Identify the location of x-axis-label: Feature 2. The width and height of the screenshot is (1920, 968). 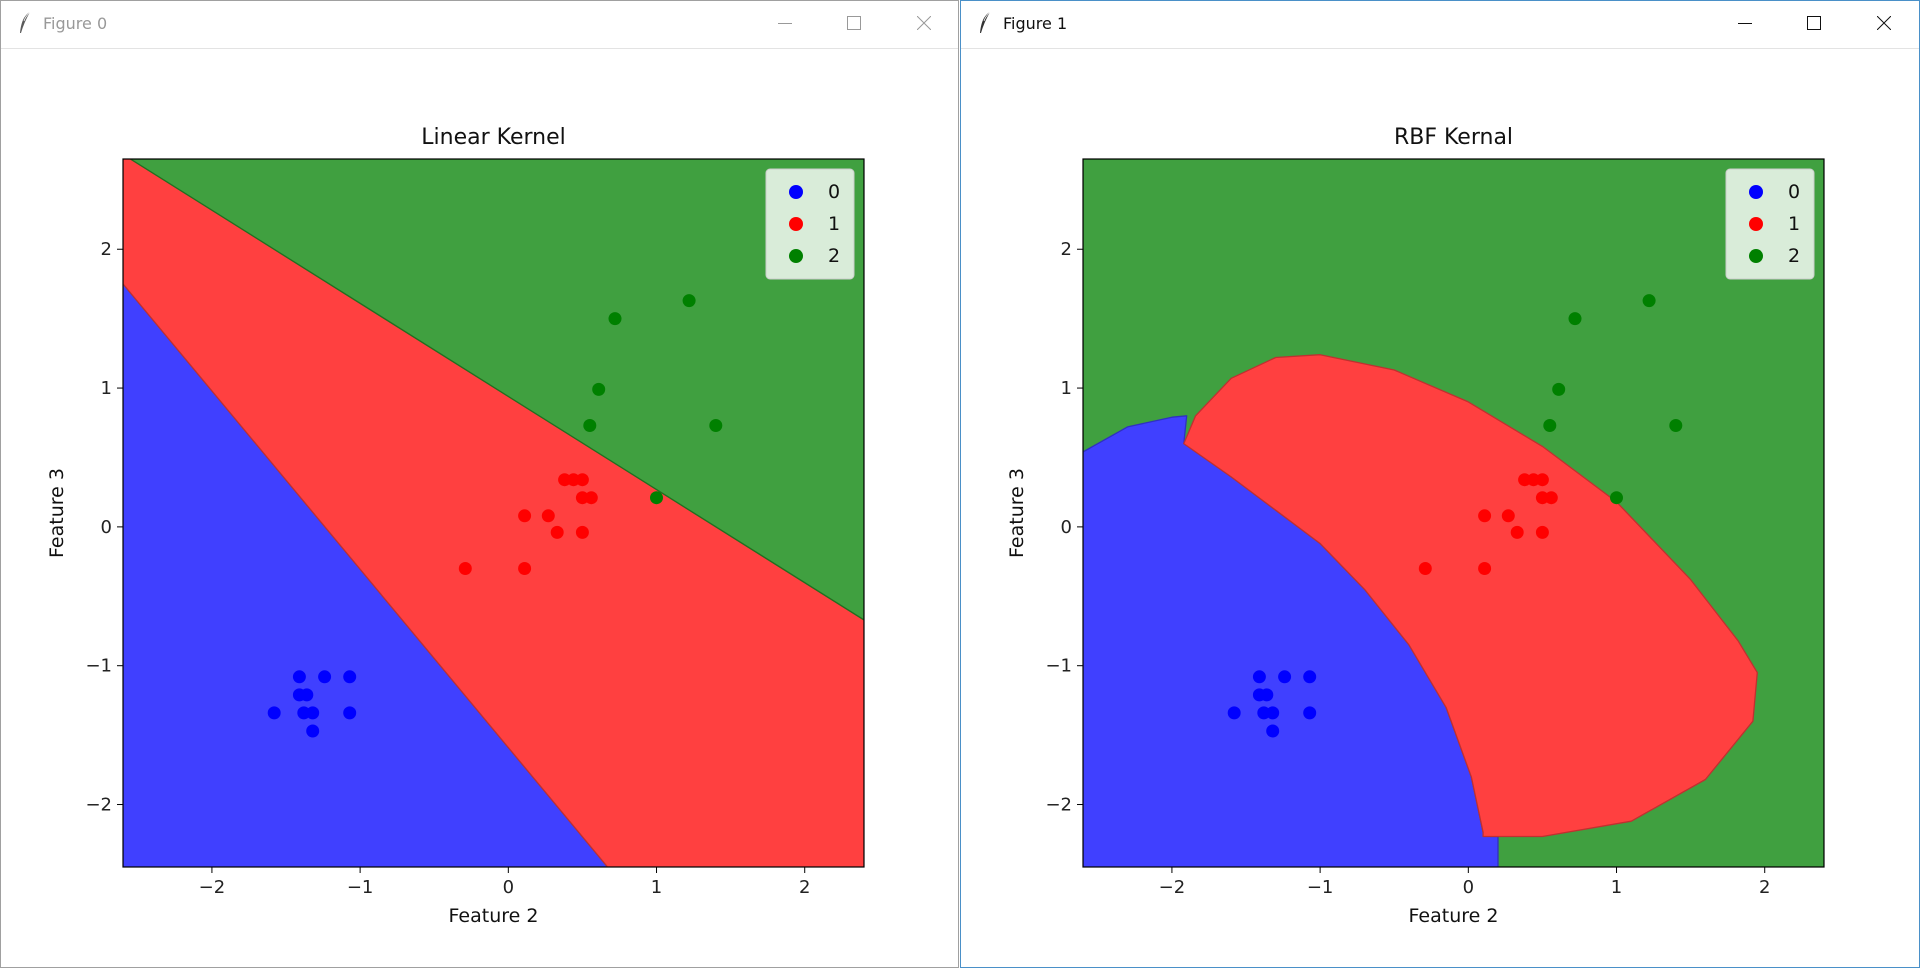
(1454, 916).